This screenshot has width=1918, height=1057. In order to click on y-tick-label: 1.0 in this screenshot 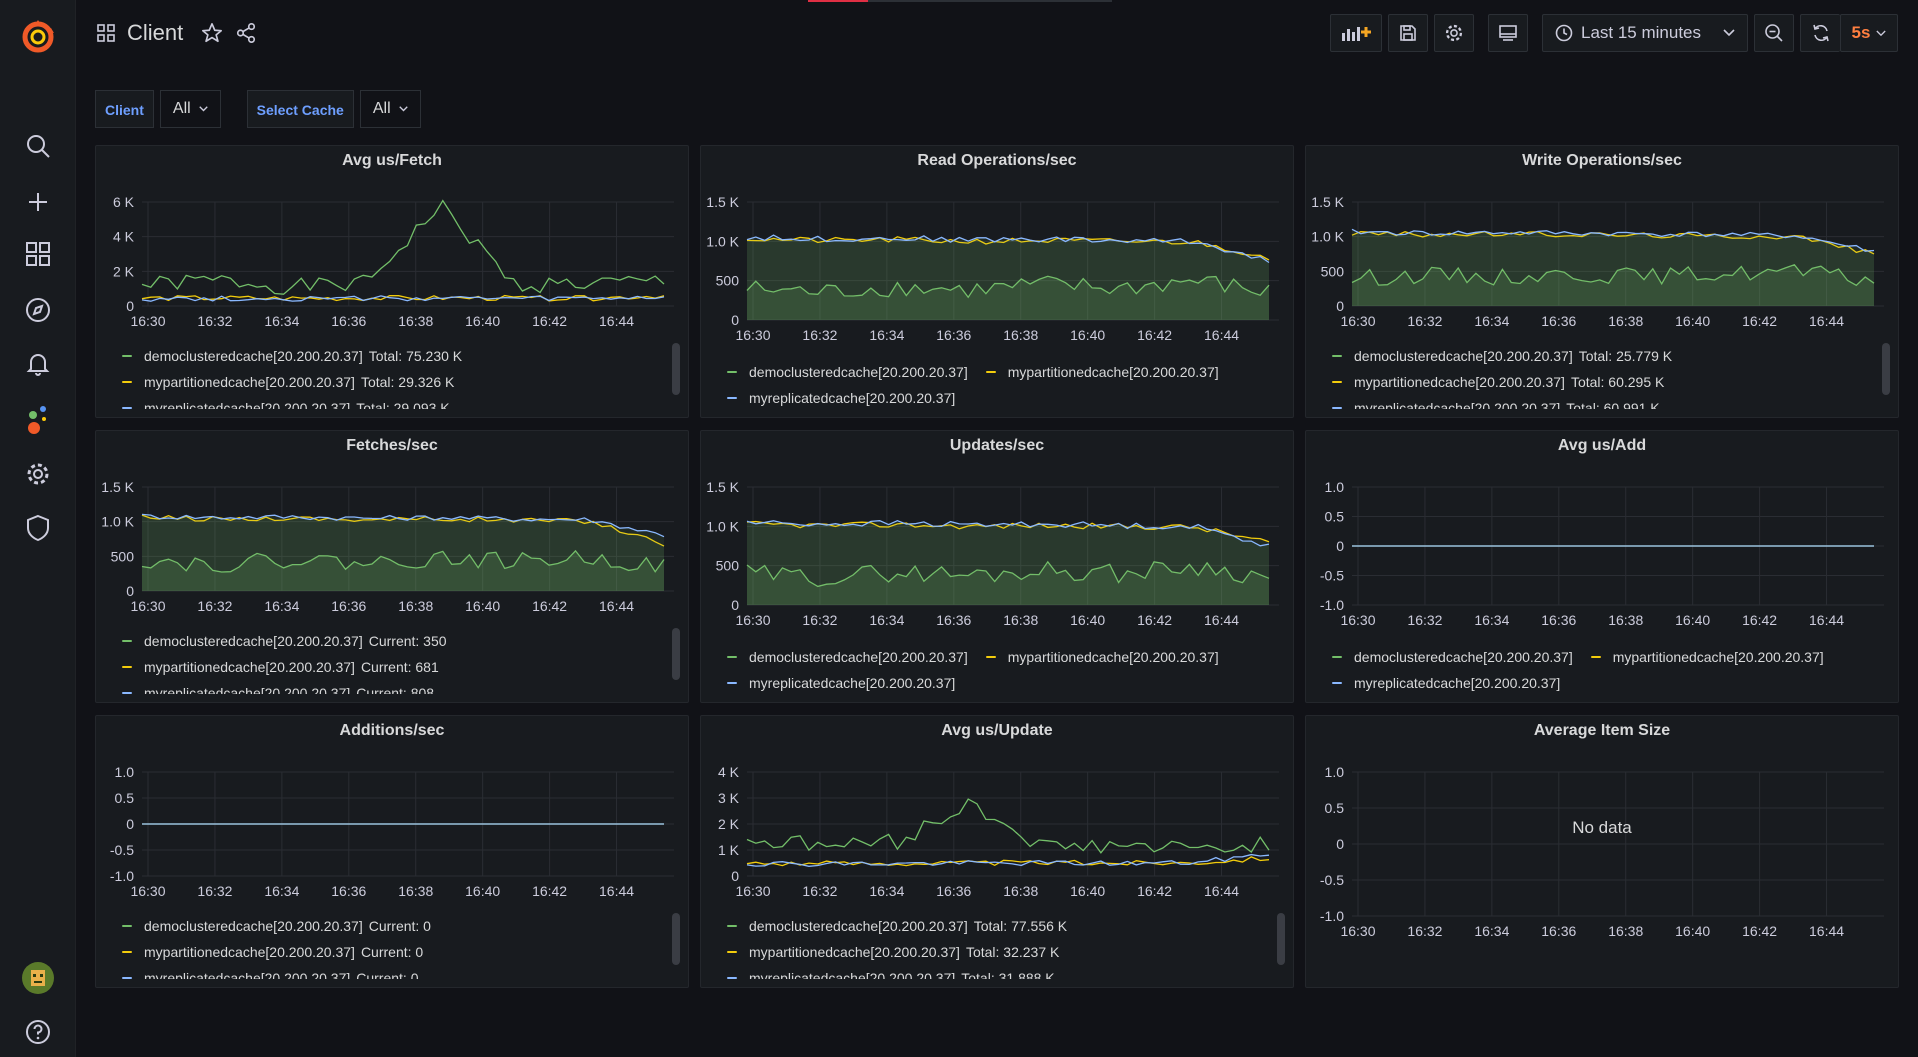, I will do `click(1335, 487)`.